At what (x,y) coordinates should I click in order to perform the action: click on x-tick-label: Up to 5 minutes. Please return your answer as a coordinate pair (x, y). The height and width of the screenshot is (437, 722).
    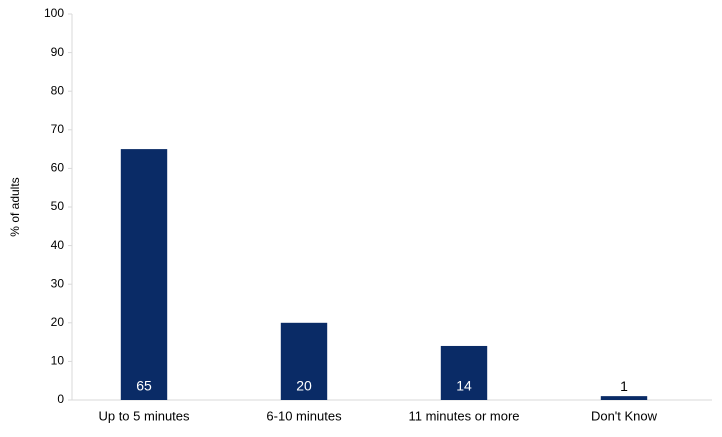
    Looking at the image, I should click on (144, 415).